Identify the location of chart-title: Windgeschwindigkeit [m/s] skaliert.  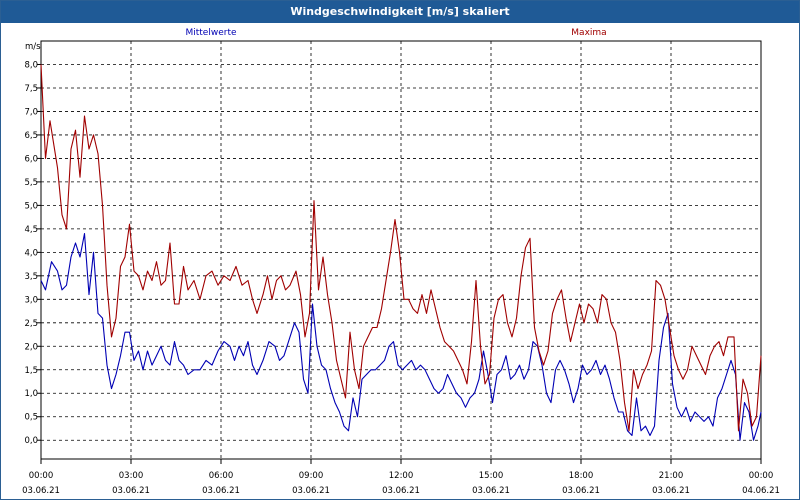
(400, 12).